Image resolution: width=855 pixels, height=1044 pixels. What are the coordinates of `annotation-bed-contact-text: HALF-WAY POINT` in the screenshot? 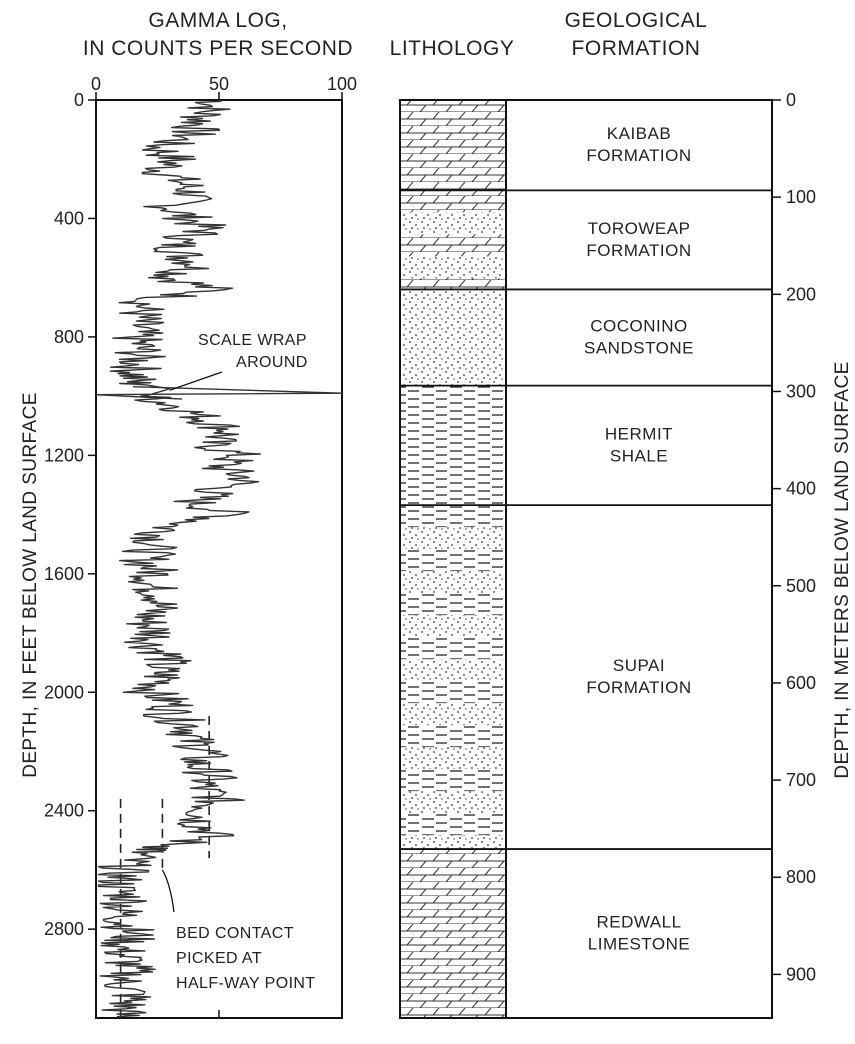 It's located at (246, 983).